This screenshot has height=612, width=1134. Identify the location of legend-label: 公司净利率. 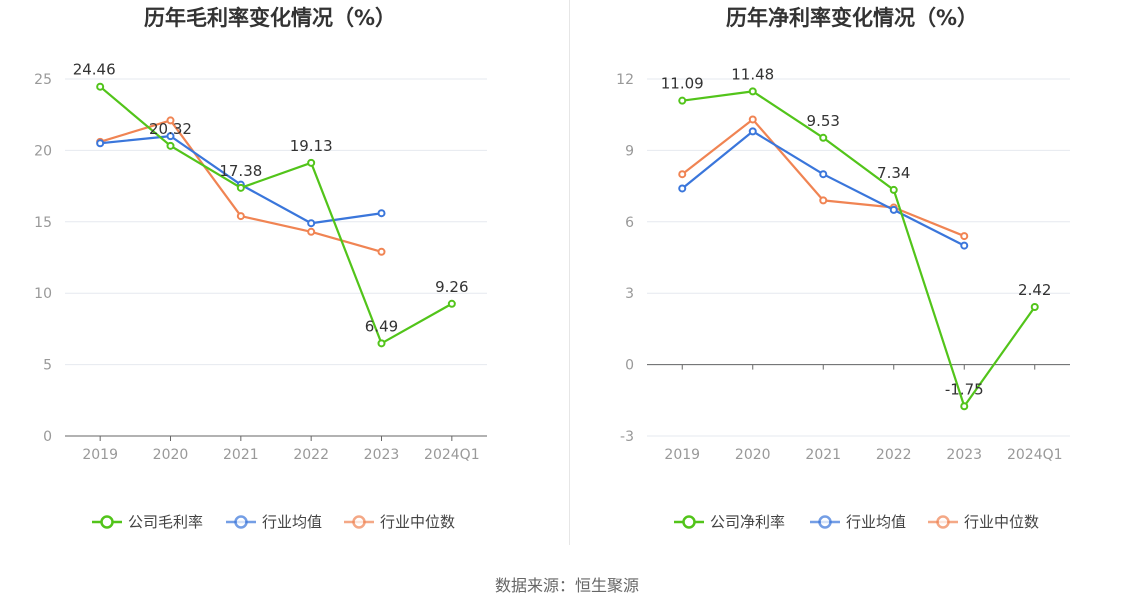
(747, 522).